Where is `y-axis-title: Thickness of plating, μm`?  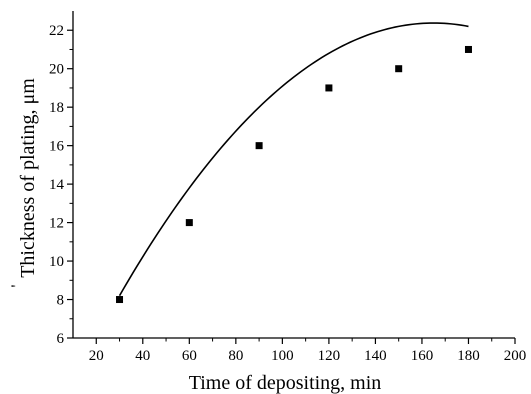
y-axis-title: Thickness of plating, μm is located at coordinates (28, 178).